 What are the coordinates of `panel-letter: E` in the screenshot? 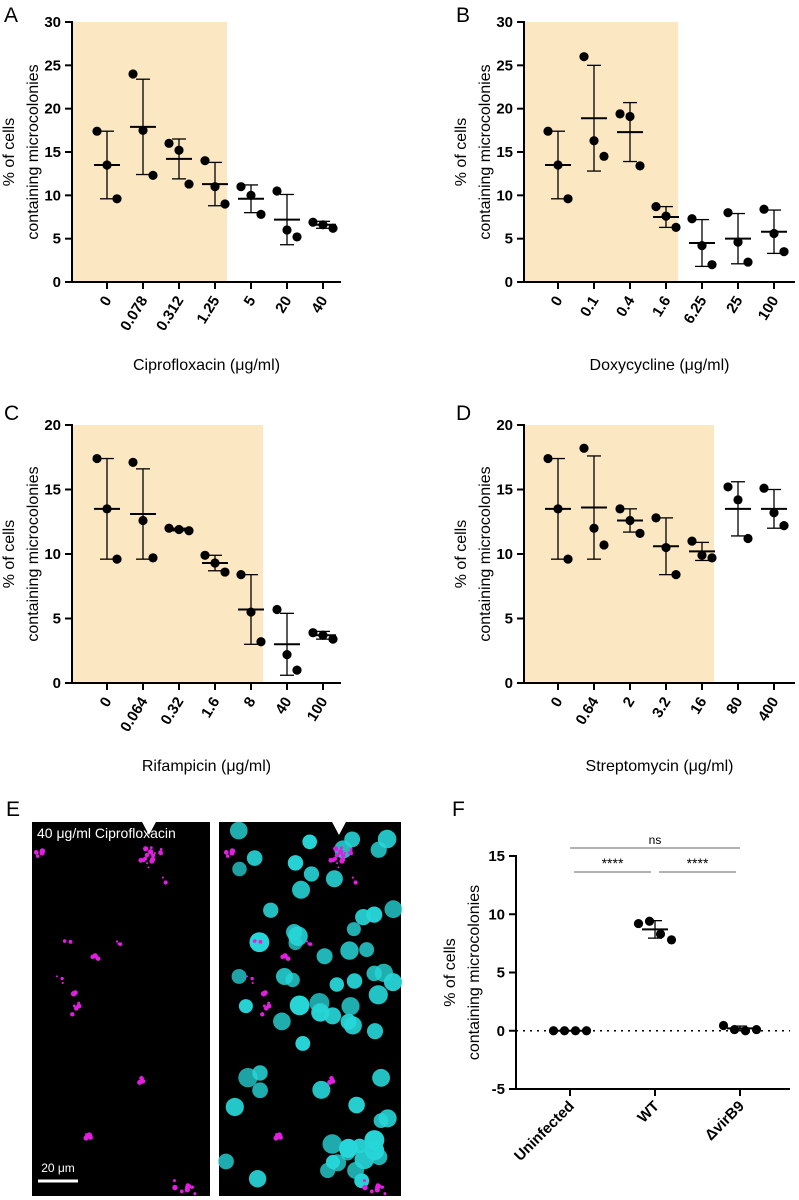 It's located at (13, 809).